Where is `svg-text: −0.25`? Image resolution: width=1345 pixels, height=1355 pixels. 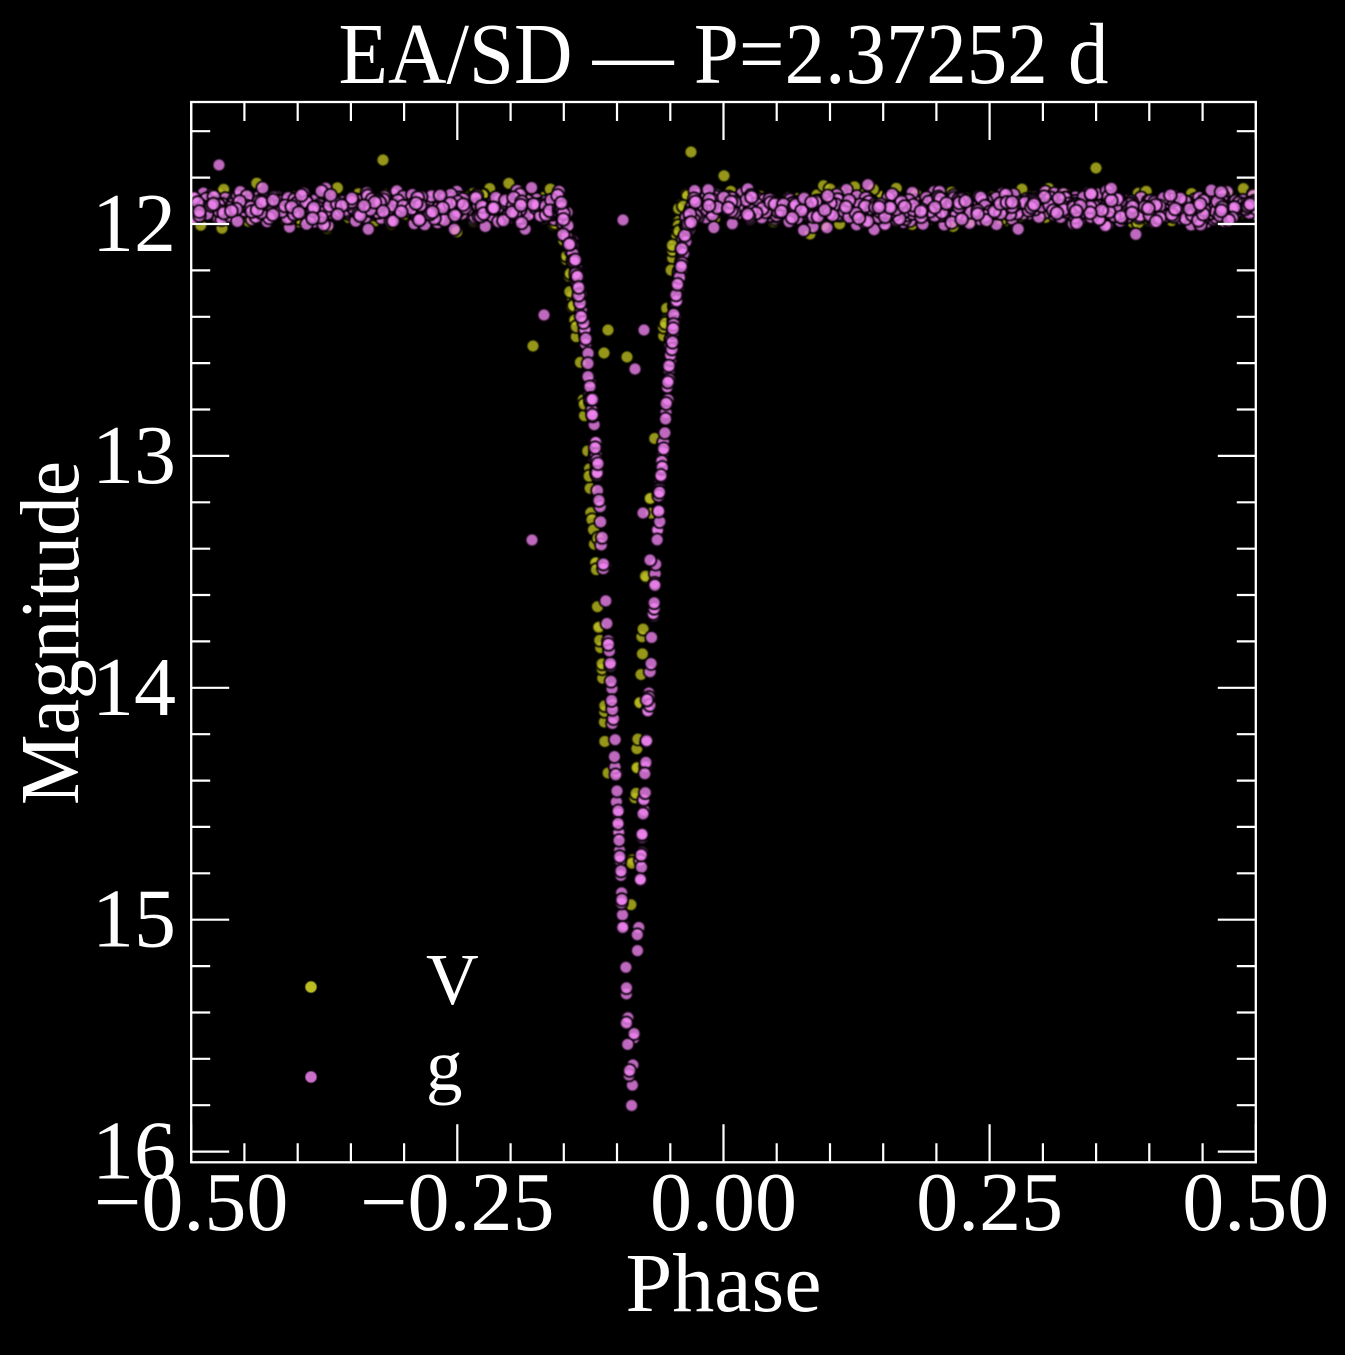
svg-text: −0.25 is located at coordinates (457, 1202).